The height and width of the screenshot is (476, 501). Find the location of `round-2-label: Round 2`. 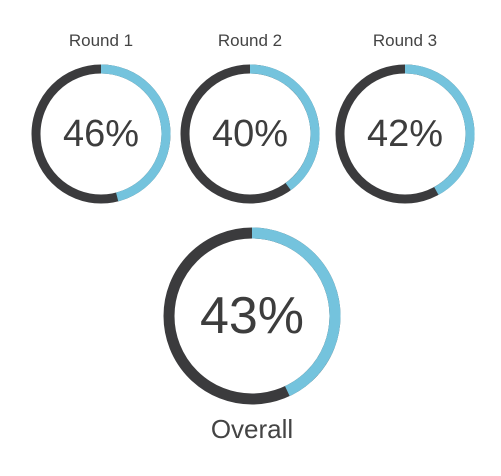

round-2-label: Round 2 is located at coordinates (250, 40).